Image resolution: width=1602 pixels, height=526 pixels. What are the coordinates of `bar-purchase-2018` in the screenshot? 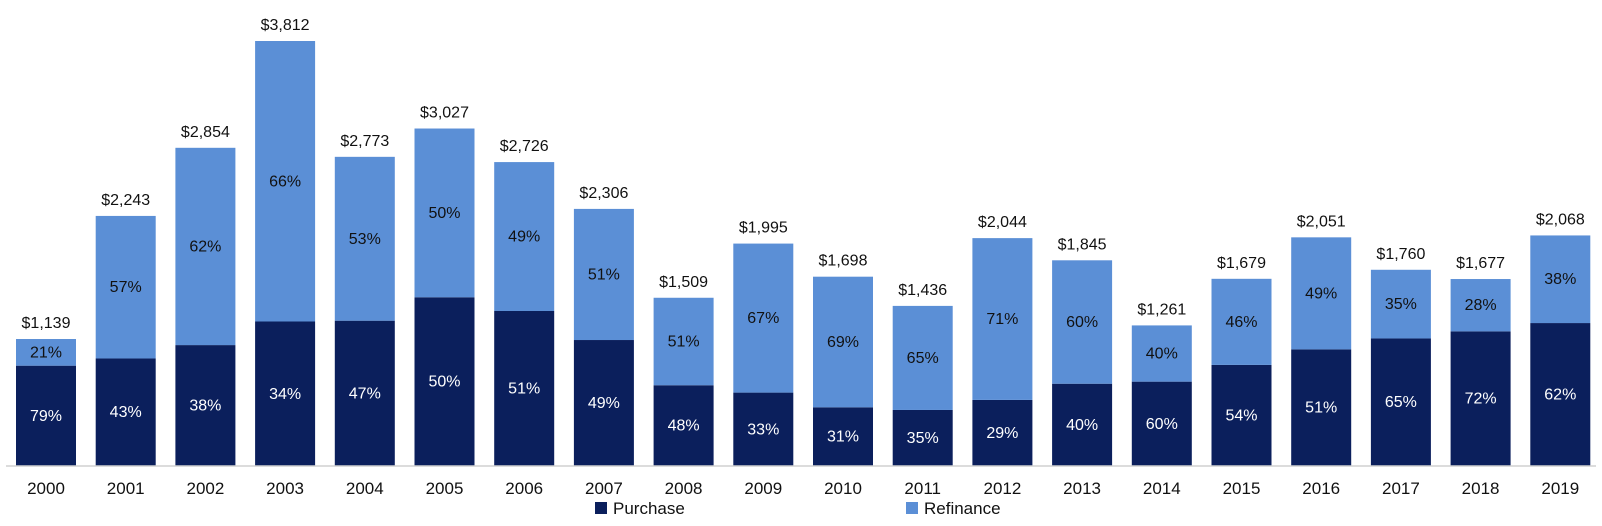 It's located at (1480, 398).